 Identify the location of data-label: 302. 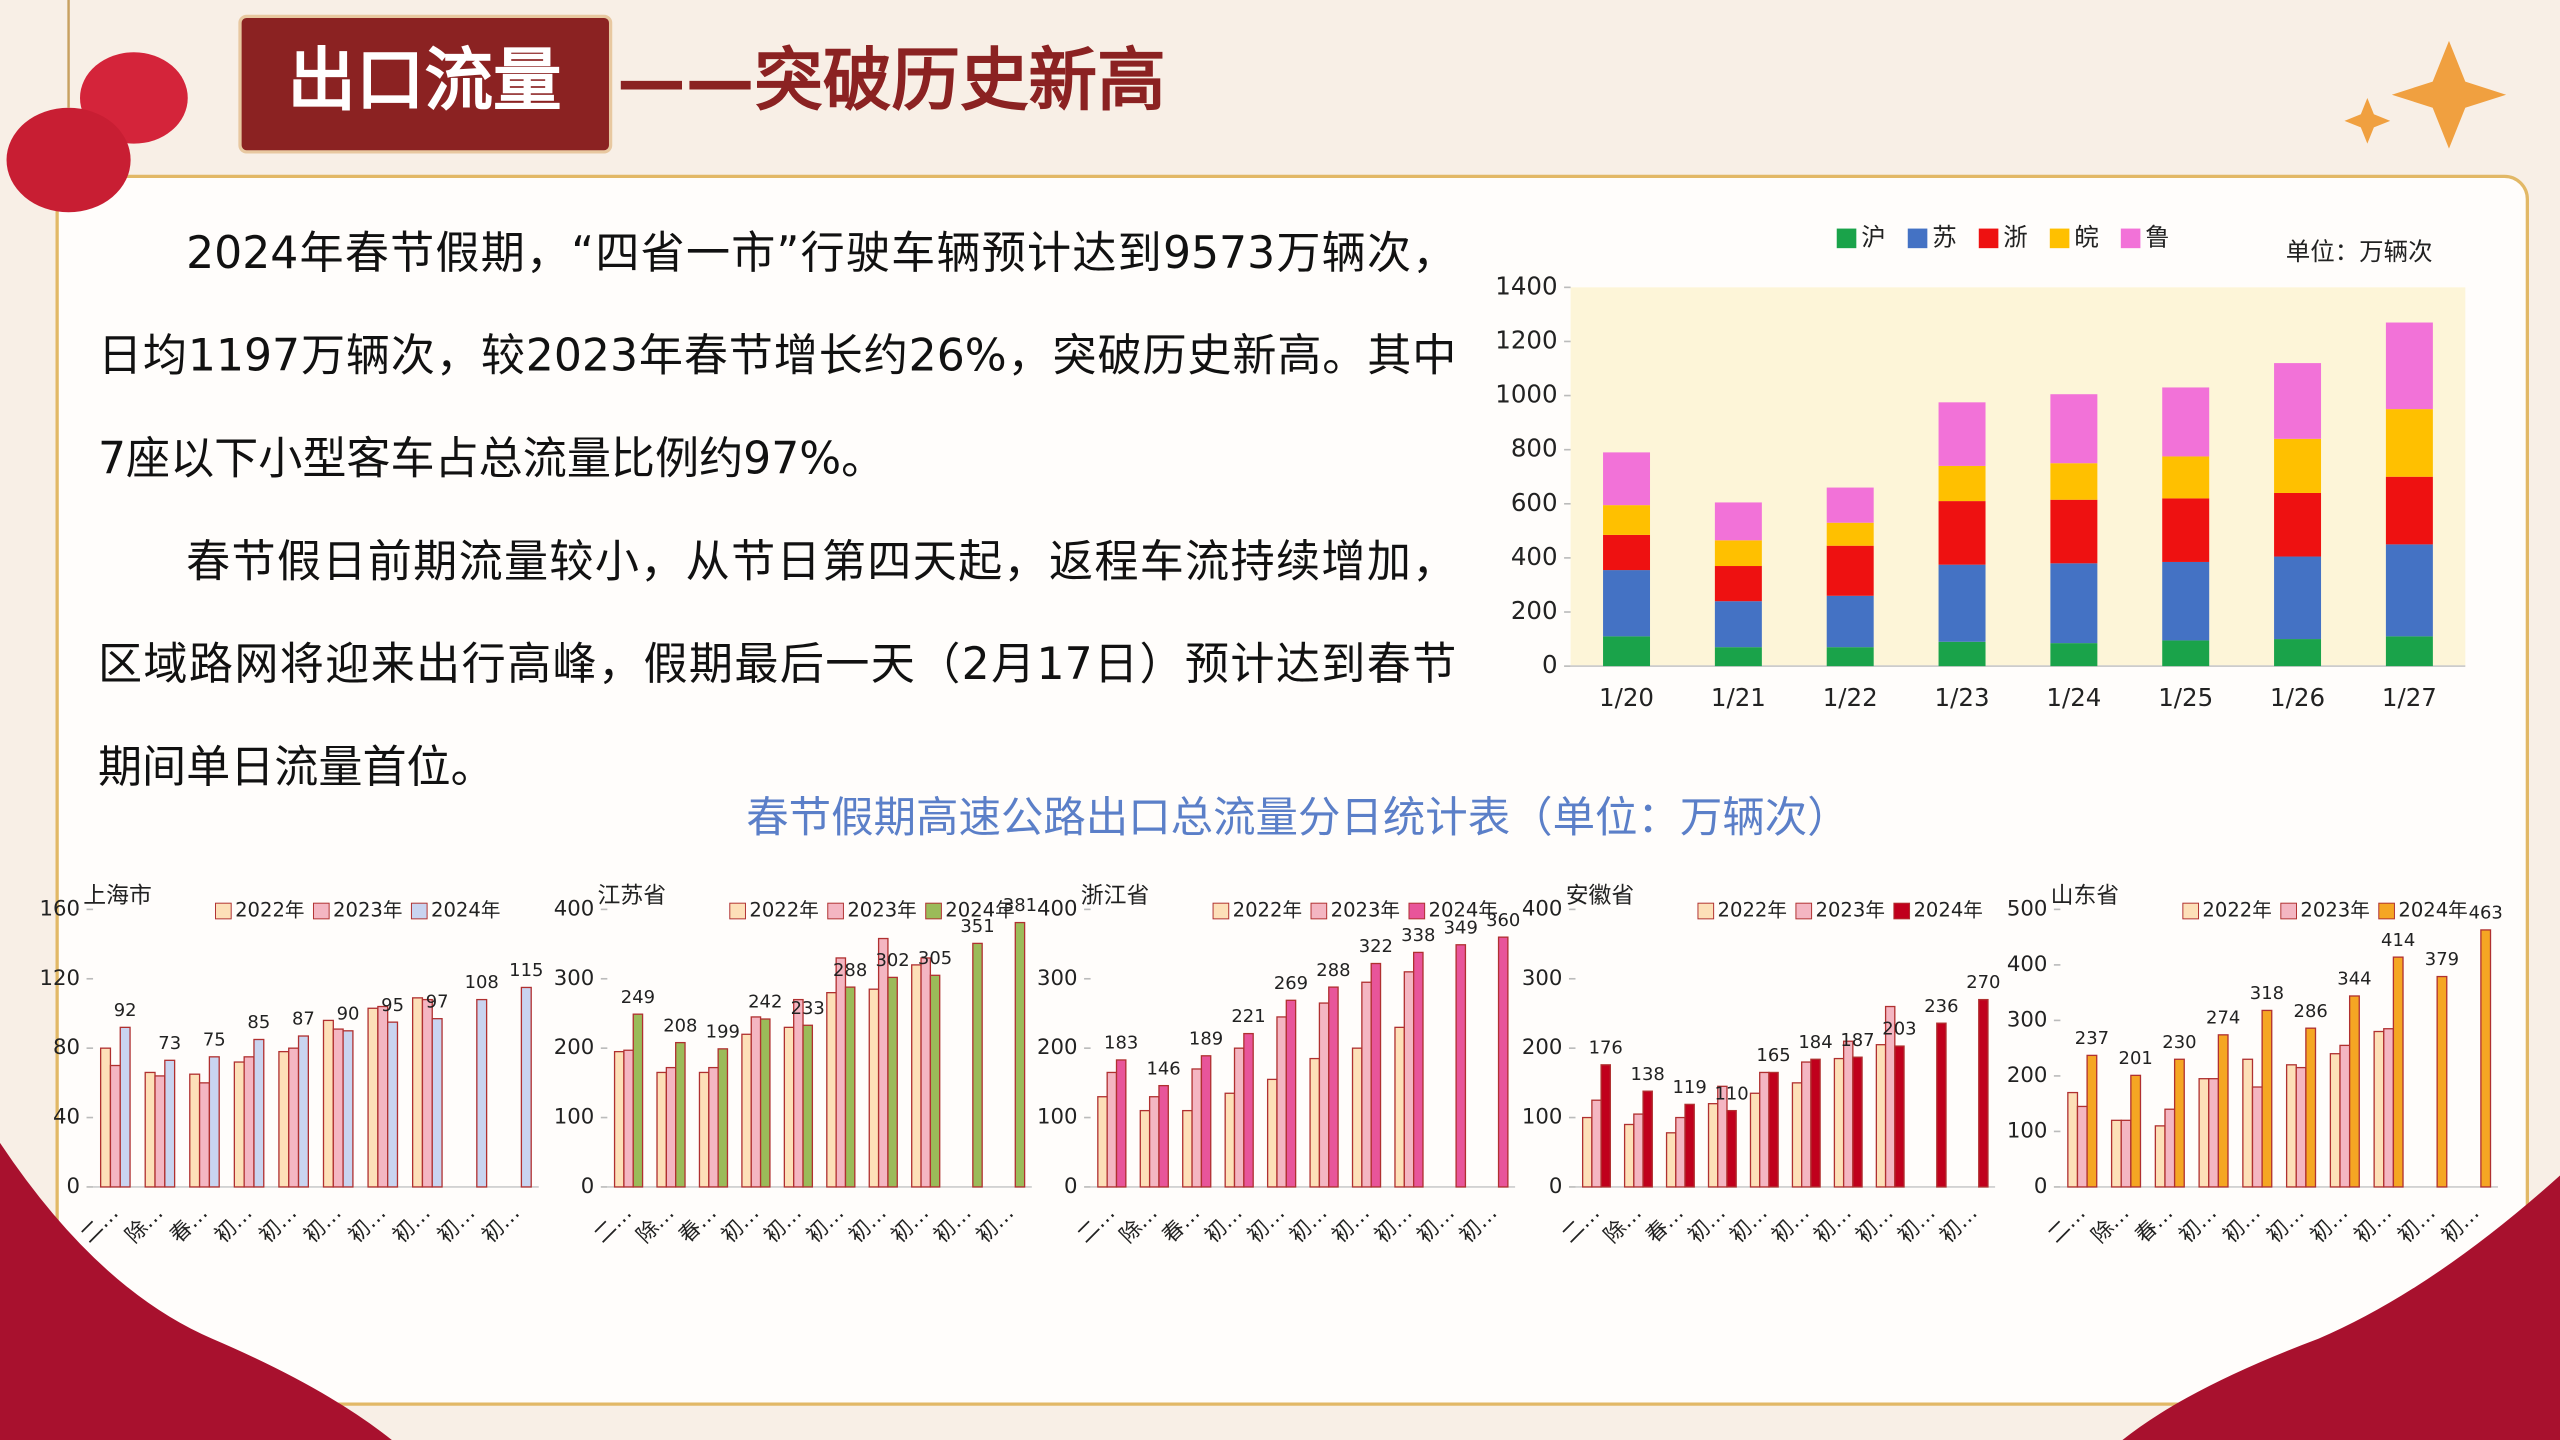
(892, 960).